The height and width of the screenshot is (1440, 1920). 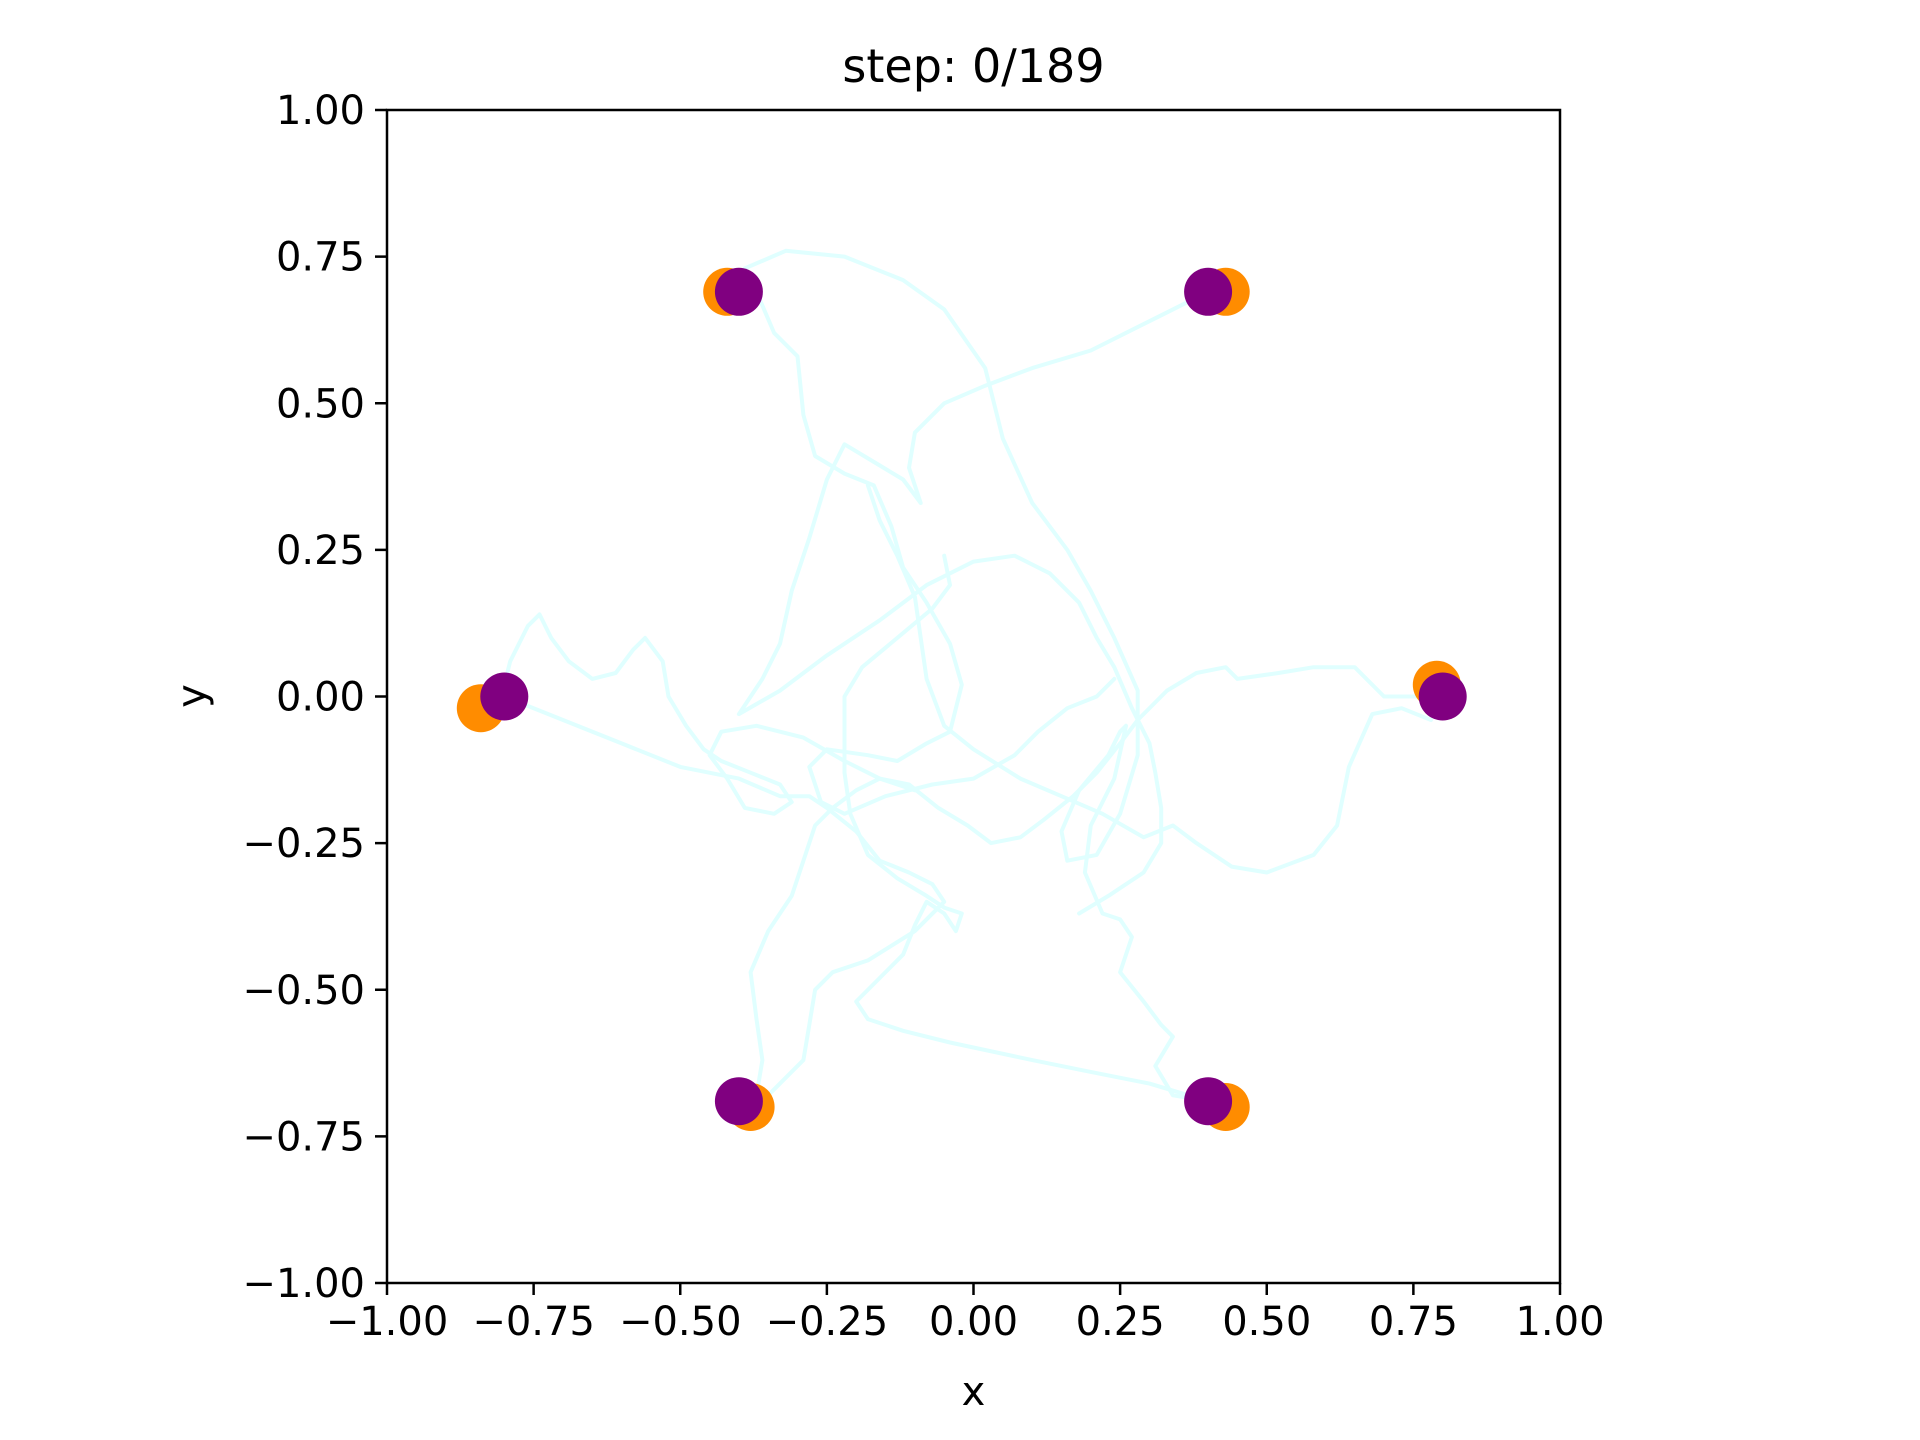 What do you see at coordinates (320, 551) in the screenshot?
I see `y-tick-label: 0.25` at bounding box center [320, 551].